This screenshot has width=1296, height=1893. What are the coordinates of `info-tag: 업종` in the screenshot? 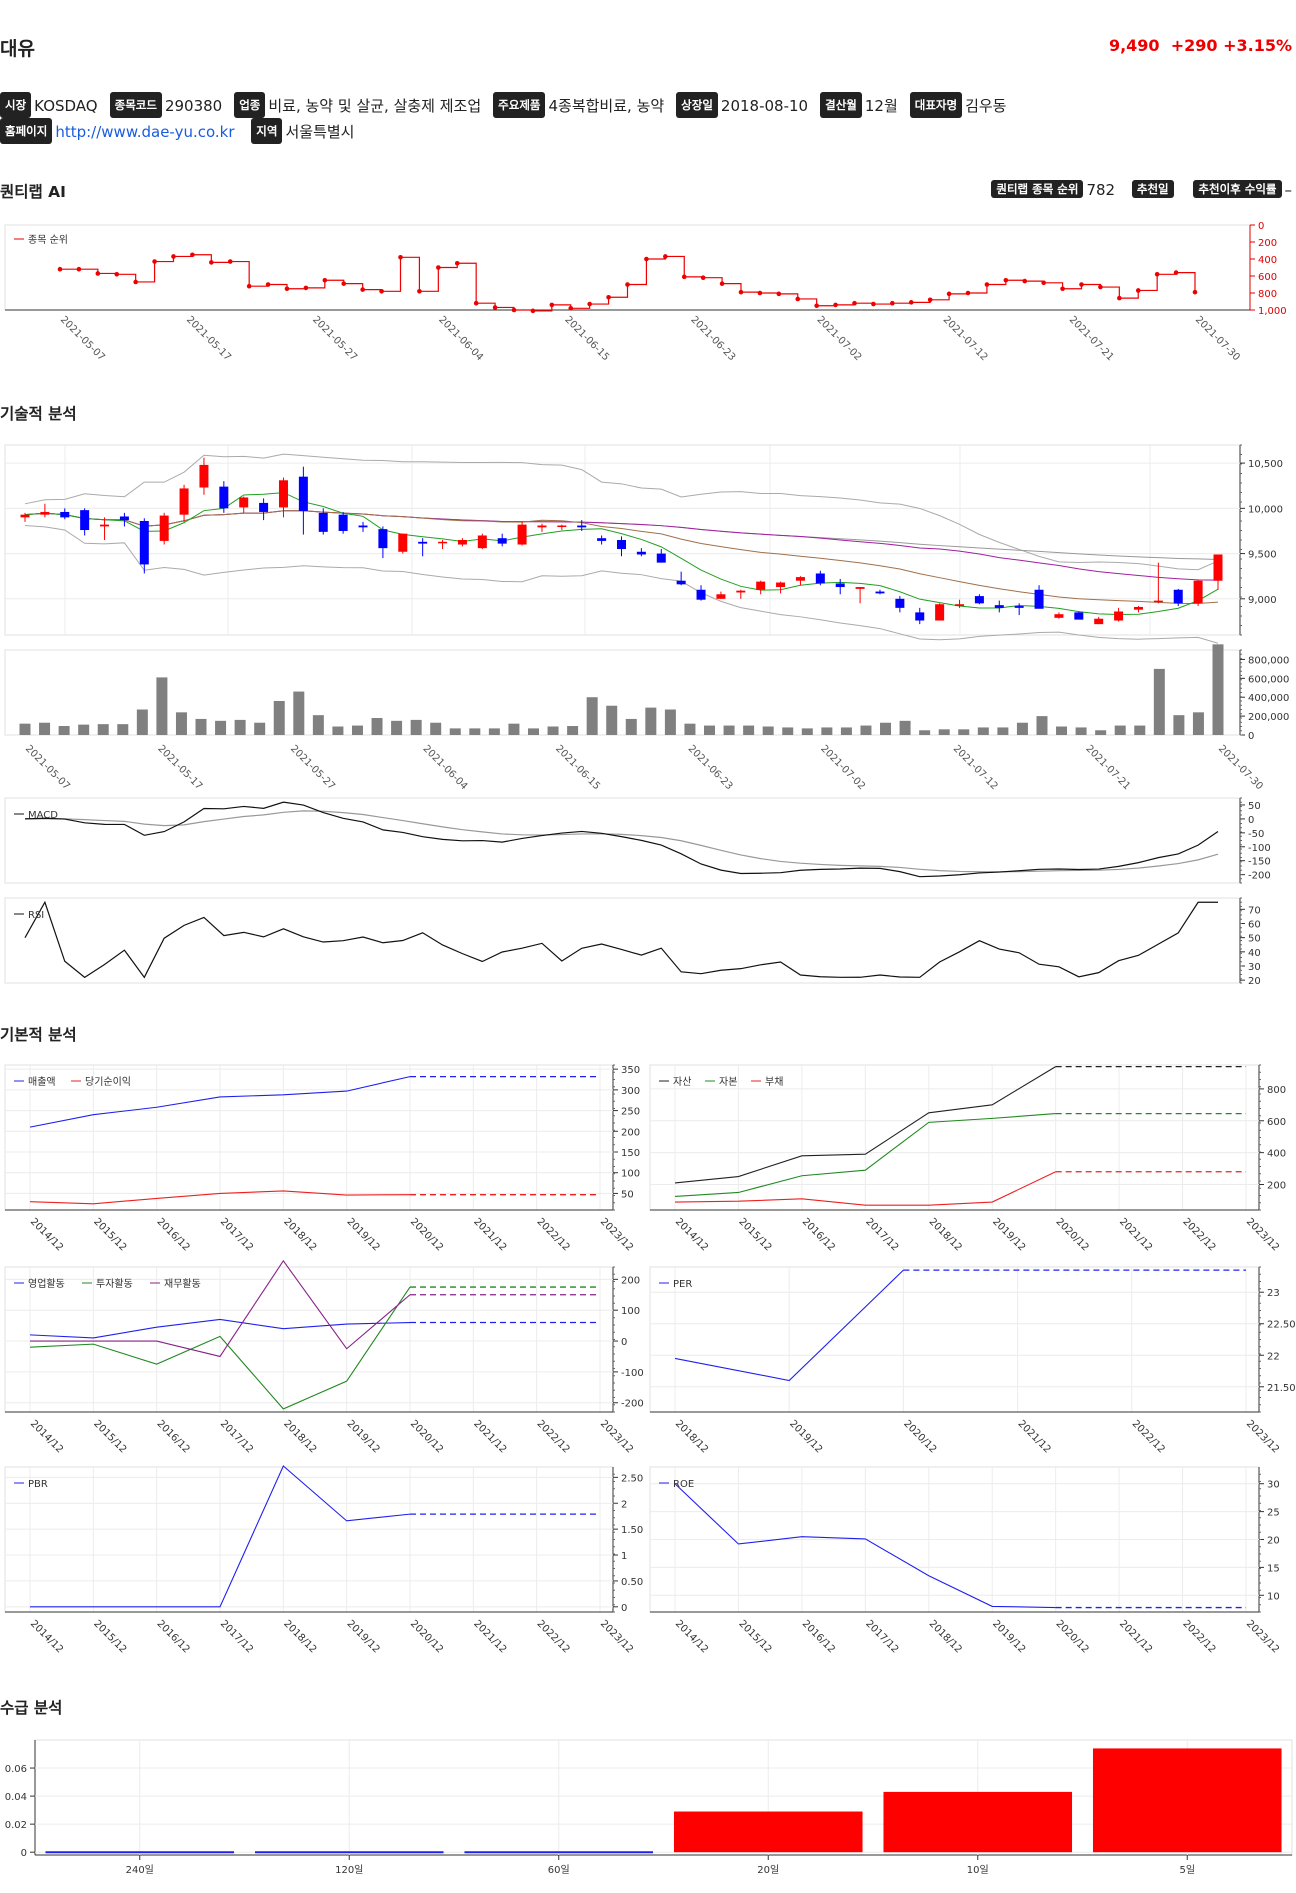 It's located at (250, 105).